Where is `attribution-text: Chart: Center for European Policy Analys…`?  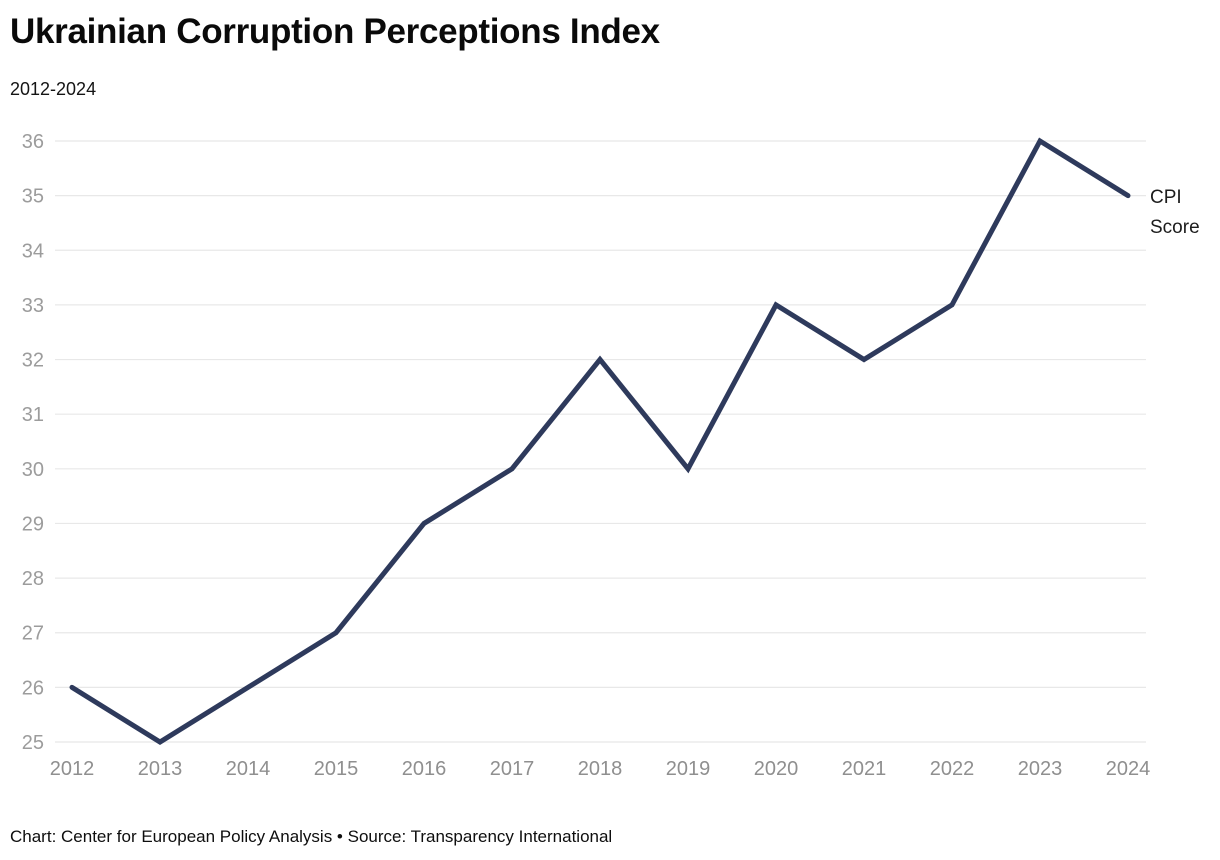
attribution-text: Chart: Center for European Policy Analys… is located at coordinates (311, 836).